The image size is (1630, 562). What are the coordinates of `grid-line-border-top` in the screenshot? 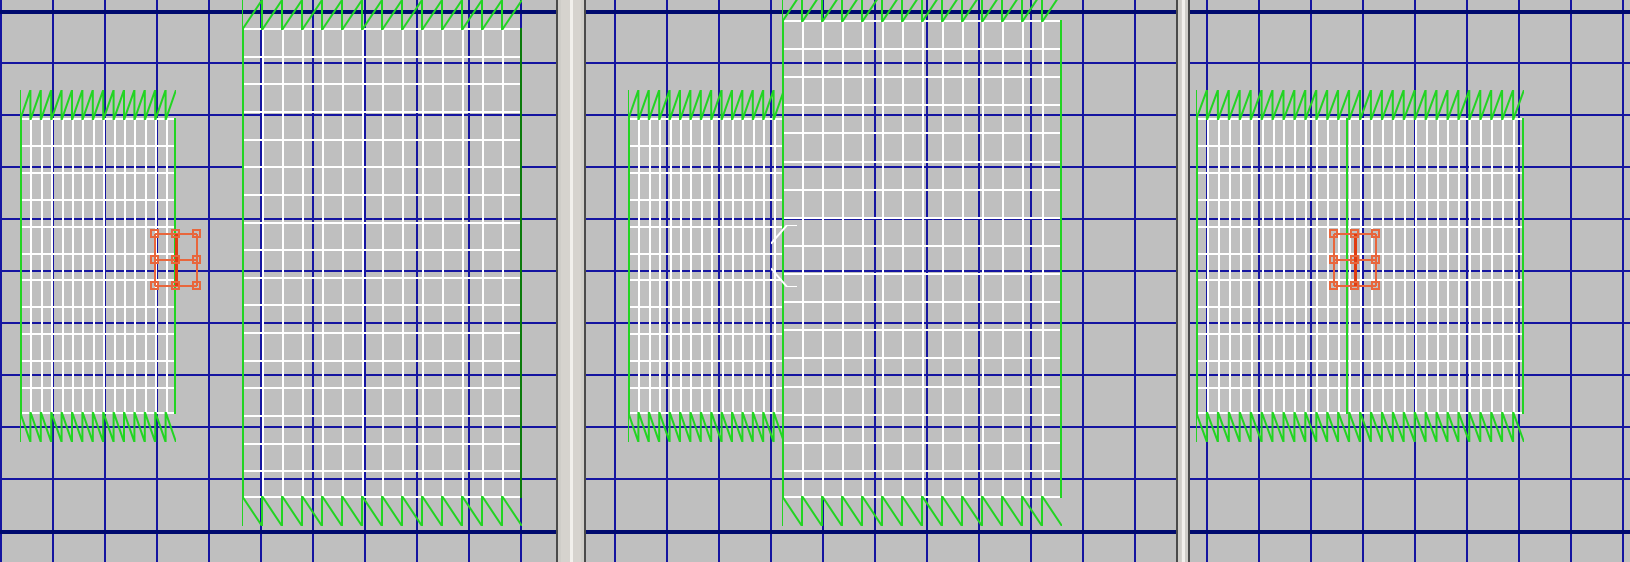 It's located at (278, 12).